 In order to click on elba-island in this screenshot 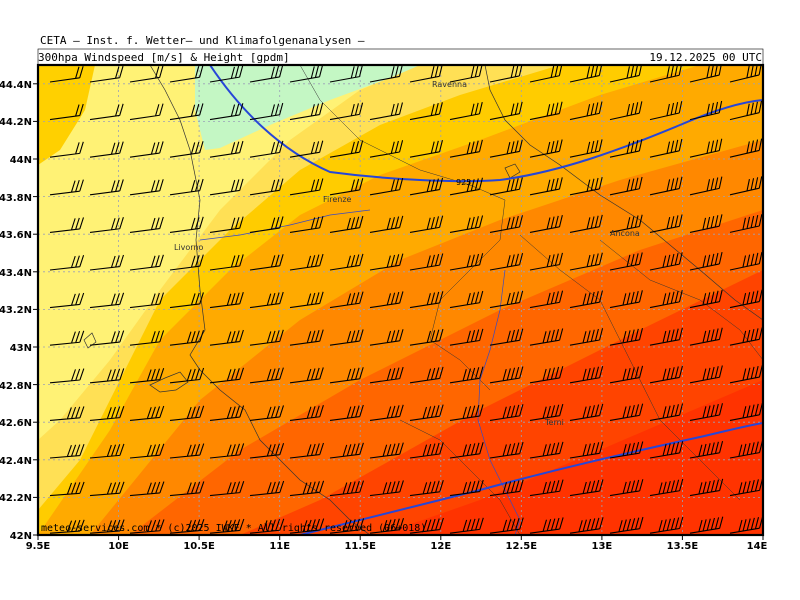, I will do `click(169, 382)`.